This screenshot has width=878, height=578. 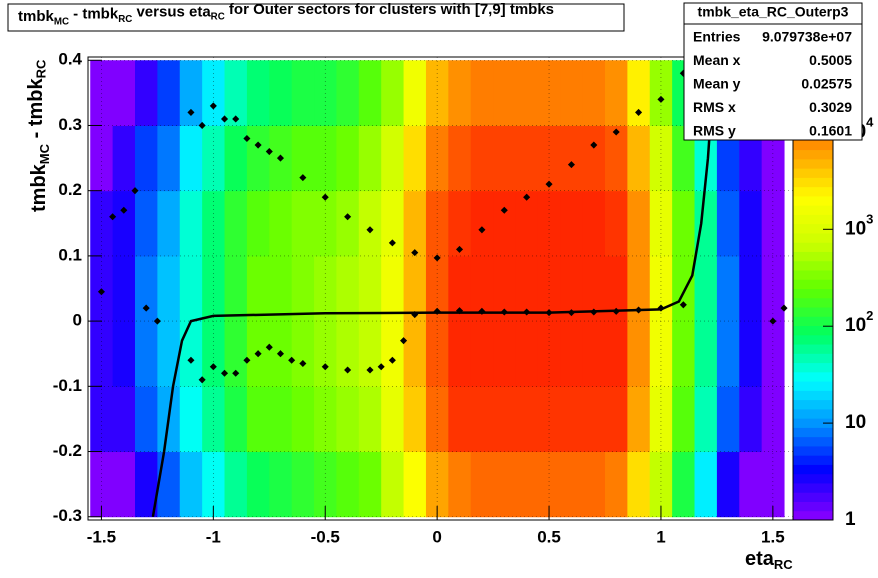 I want to click on stats-value: 0.3029, so click(x=830, y=107).